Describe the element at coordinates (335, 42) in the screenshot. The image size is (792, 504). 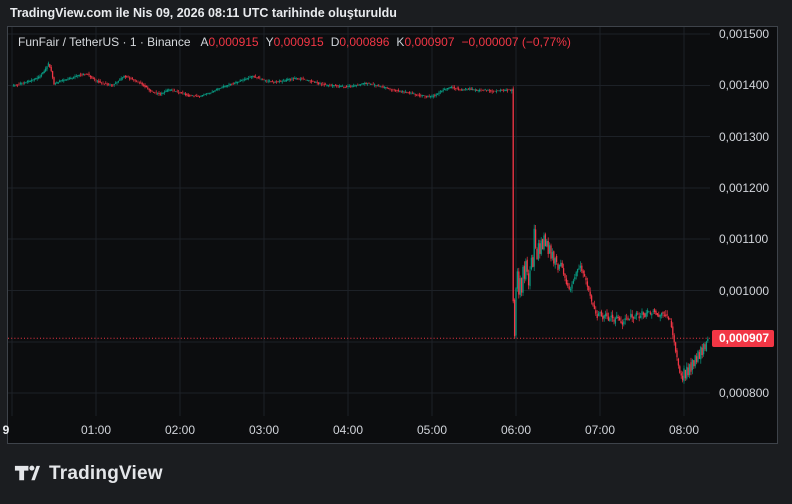
I see `low-label: D` at that location.